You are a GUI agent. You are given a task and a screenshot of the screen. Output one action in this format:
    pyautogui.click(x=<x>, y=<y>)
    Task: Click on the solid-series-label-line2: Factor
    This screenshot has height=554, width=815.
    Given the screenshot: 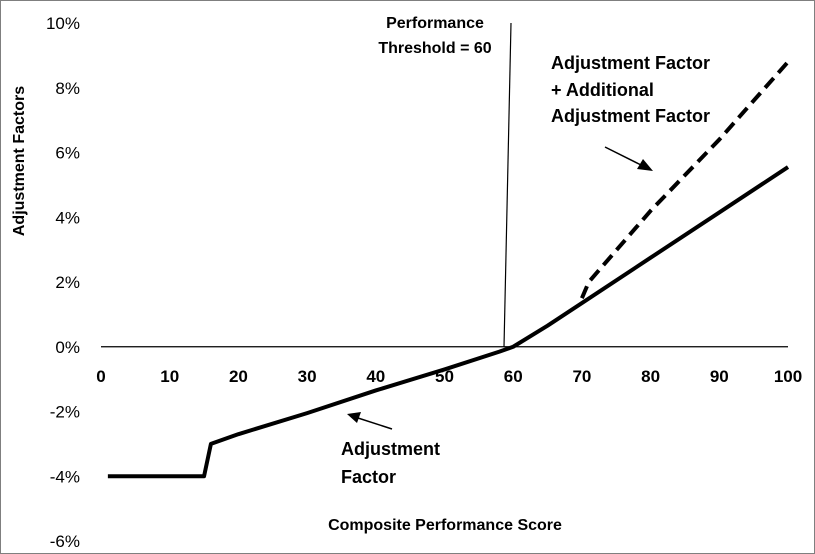 What is the action you would take?
    pyautogui.click(x=368, y=477)
    